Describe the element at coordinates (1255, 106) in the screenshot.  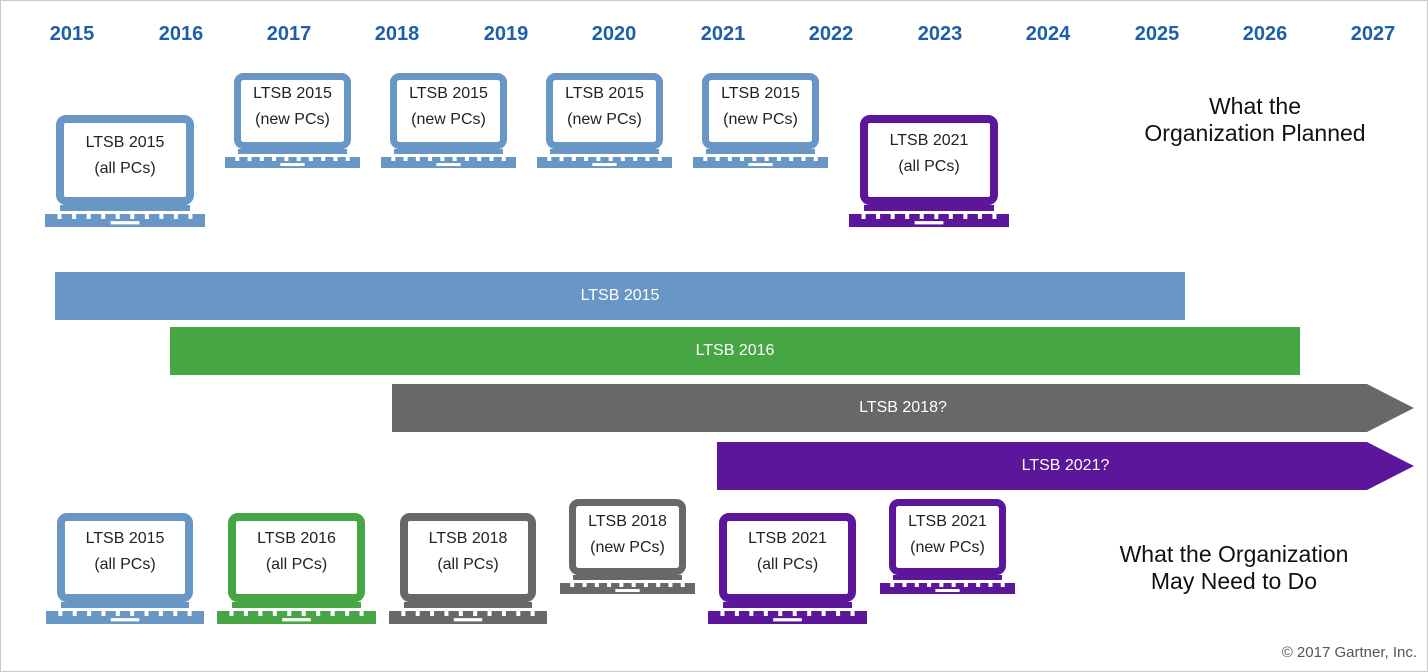
I see `planned-caption-line1: What the` at that location.